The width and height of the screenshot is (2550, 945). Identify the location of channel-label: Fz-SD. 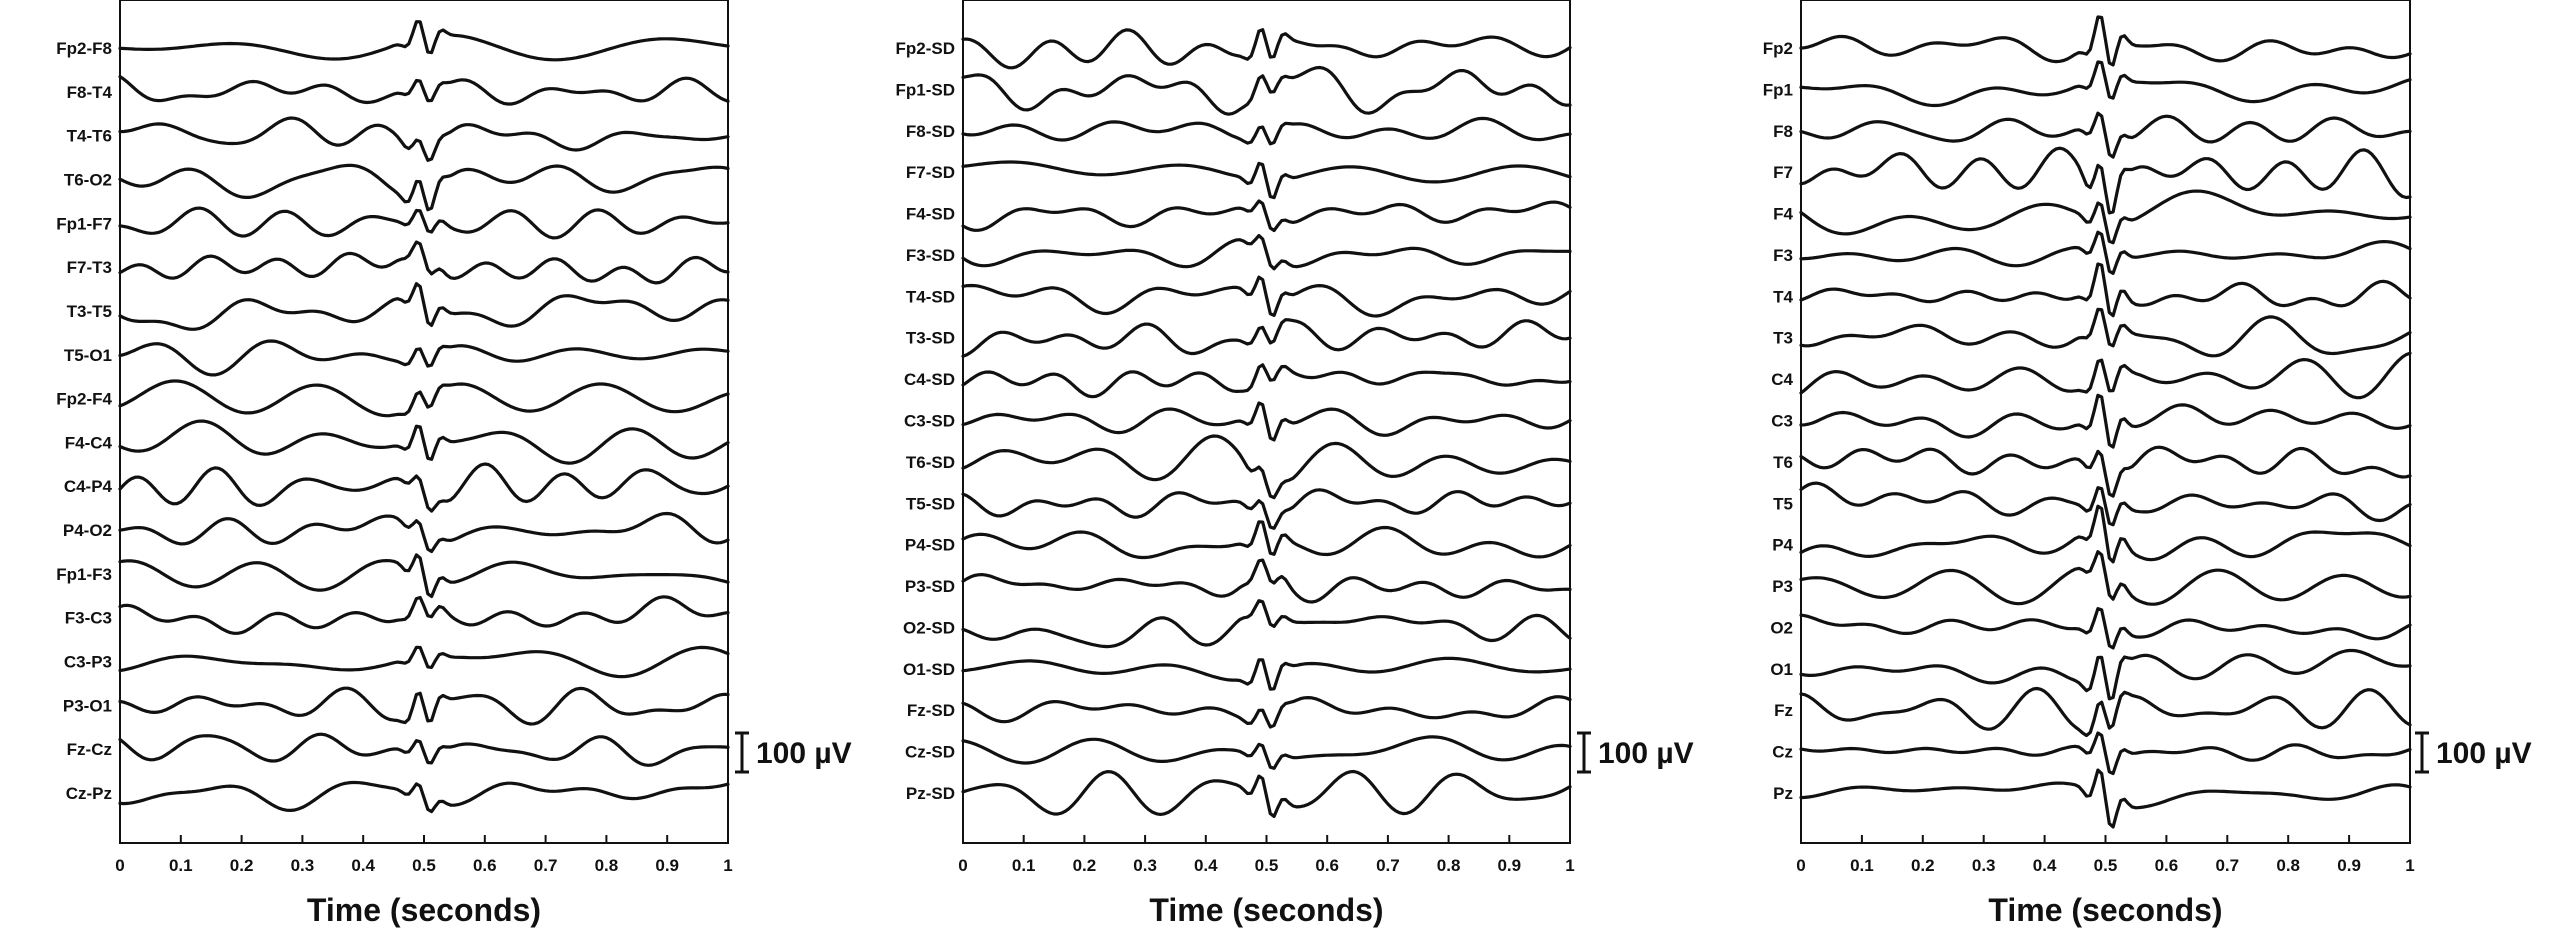
(931, 710).